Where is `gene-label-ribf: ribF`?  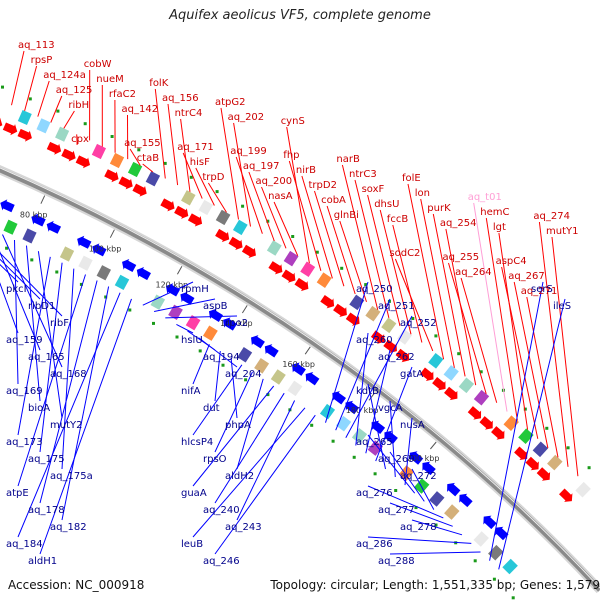
gene-label-ribf: ribF is located at coordinates (59, 323).